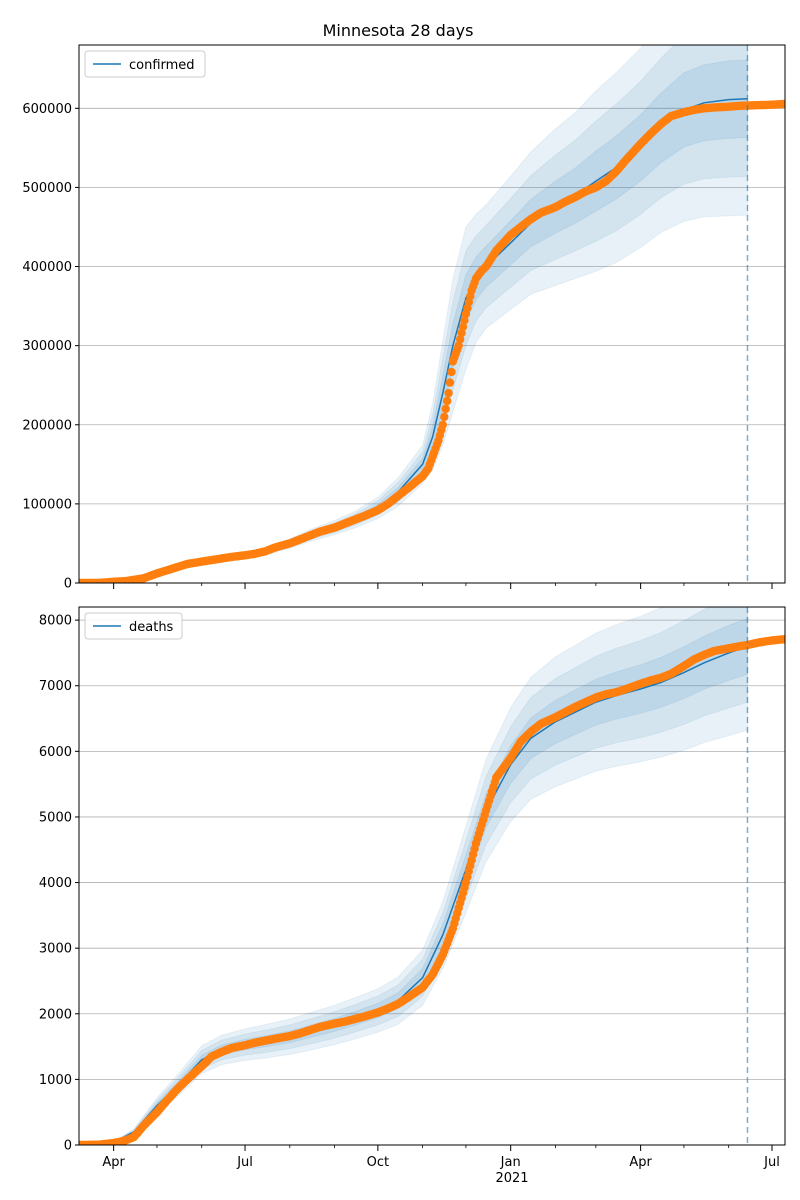 This screenshot has width=800, height=1200. I want to click on y-tick-label: 2000, so click(55, 1014).